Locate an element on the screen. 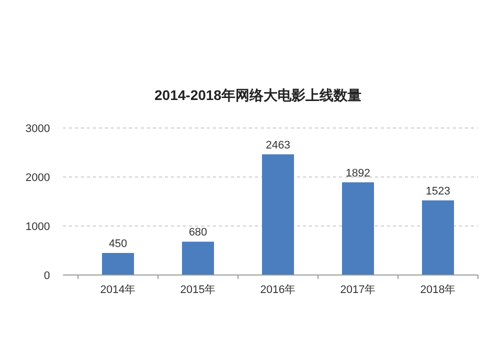  y-tick-label: 2000 is located at coordinates (38, 178).